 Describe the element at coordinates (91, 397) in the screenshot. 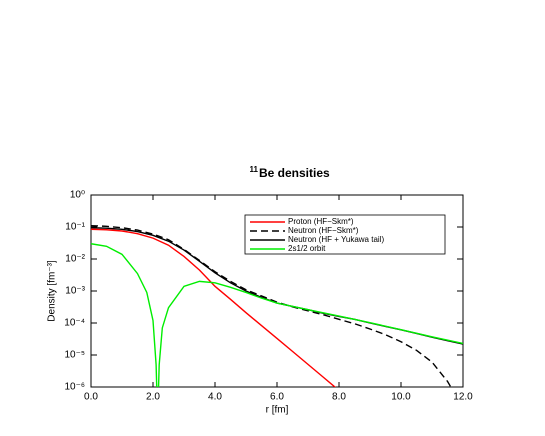

I see `x-tick-label: 0.0` at that location.